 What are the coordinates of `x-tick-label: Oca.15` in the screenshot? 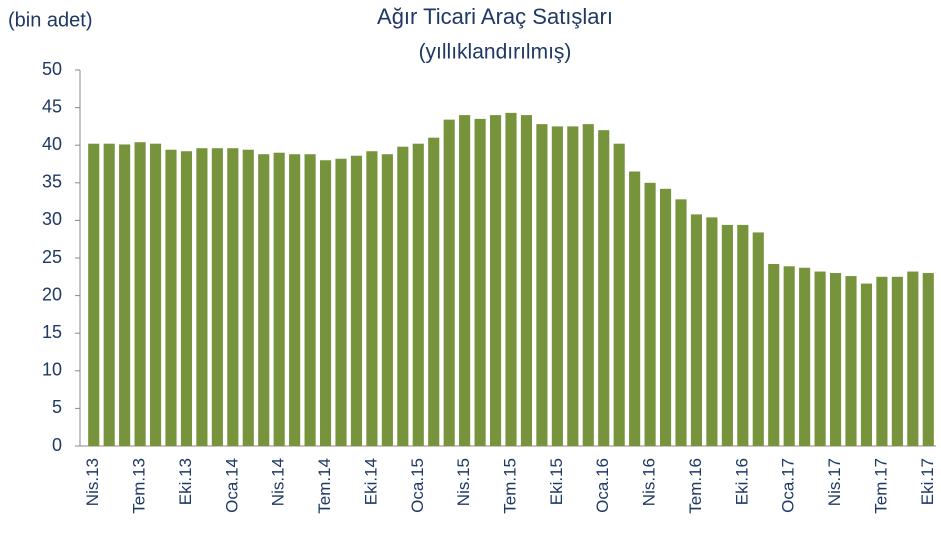 It's located at (417, 485).